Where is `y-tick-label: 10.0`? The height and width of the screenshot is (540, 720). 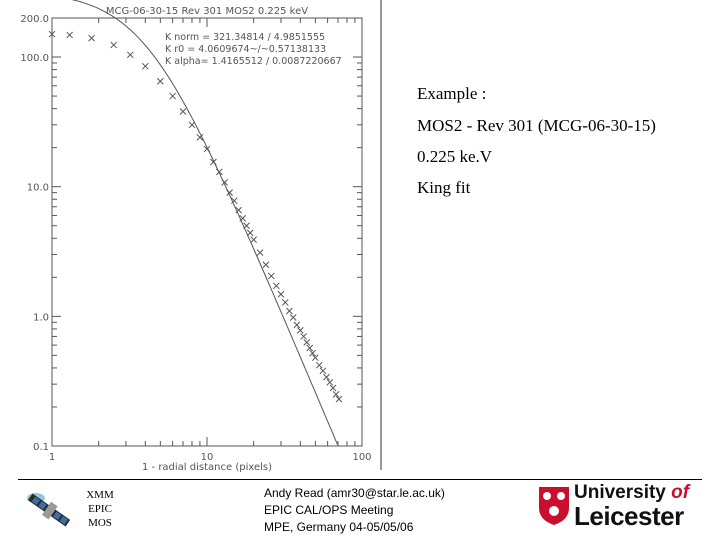
y-tick-label: 10.0 is located at coordinates (38, 188).